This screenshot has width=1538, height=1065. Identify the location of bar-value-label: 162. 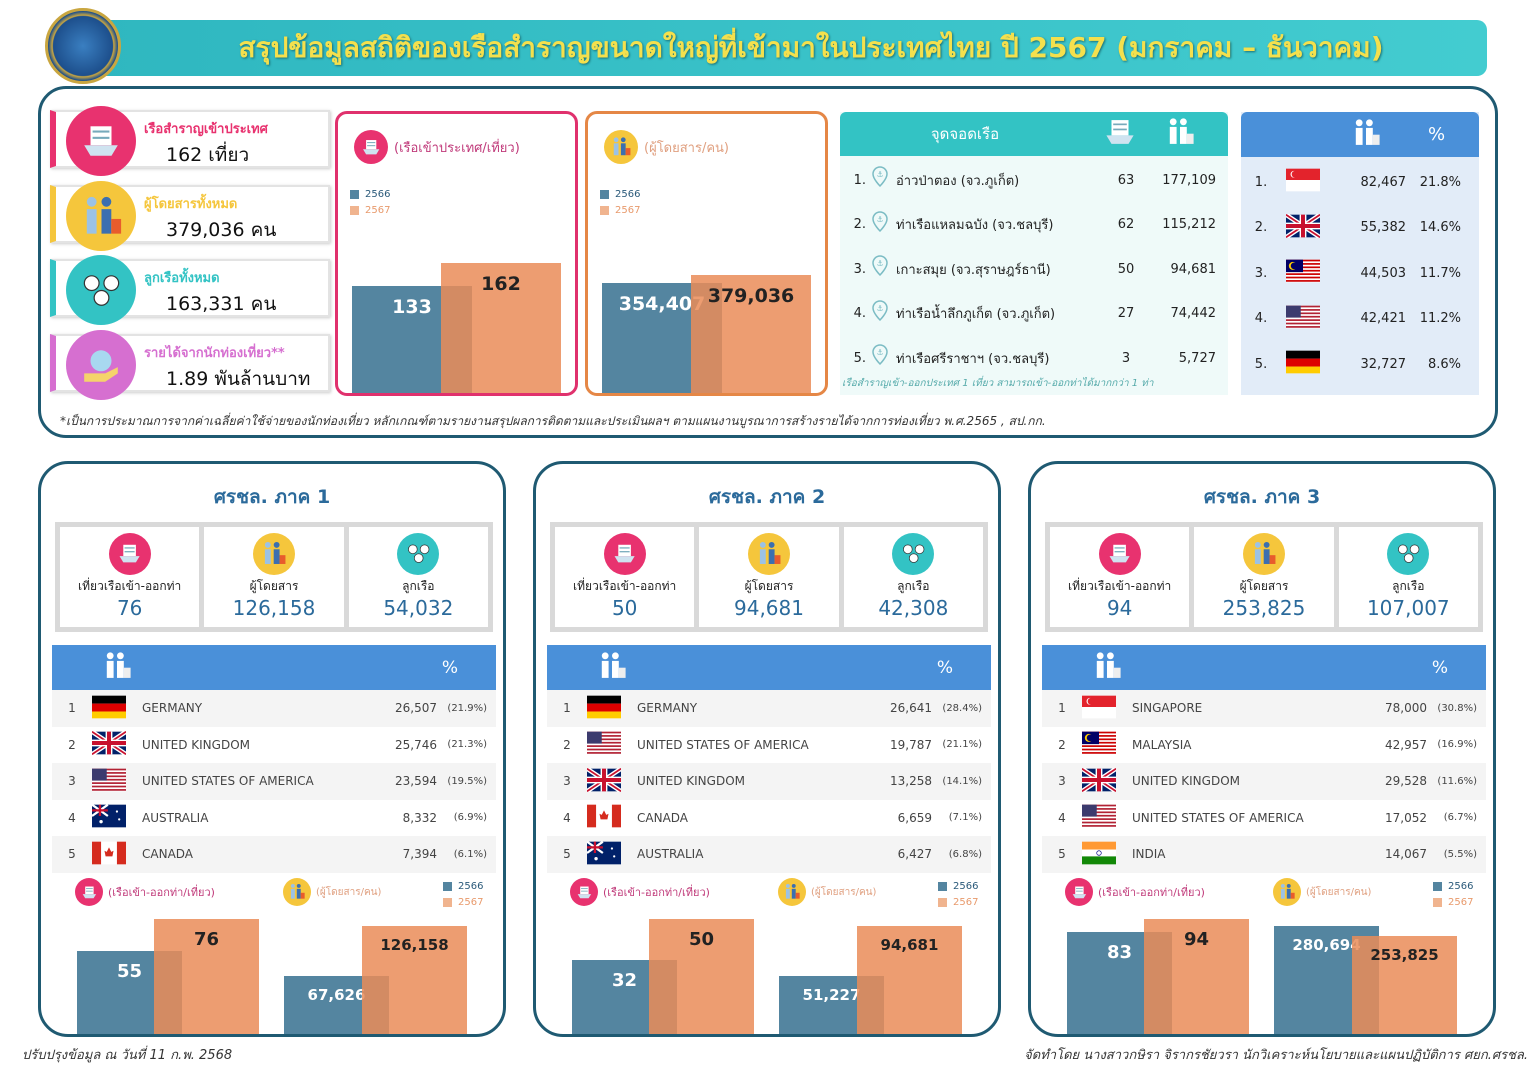
(501, 284).